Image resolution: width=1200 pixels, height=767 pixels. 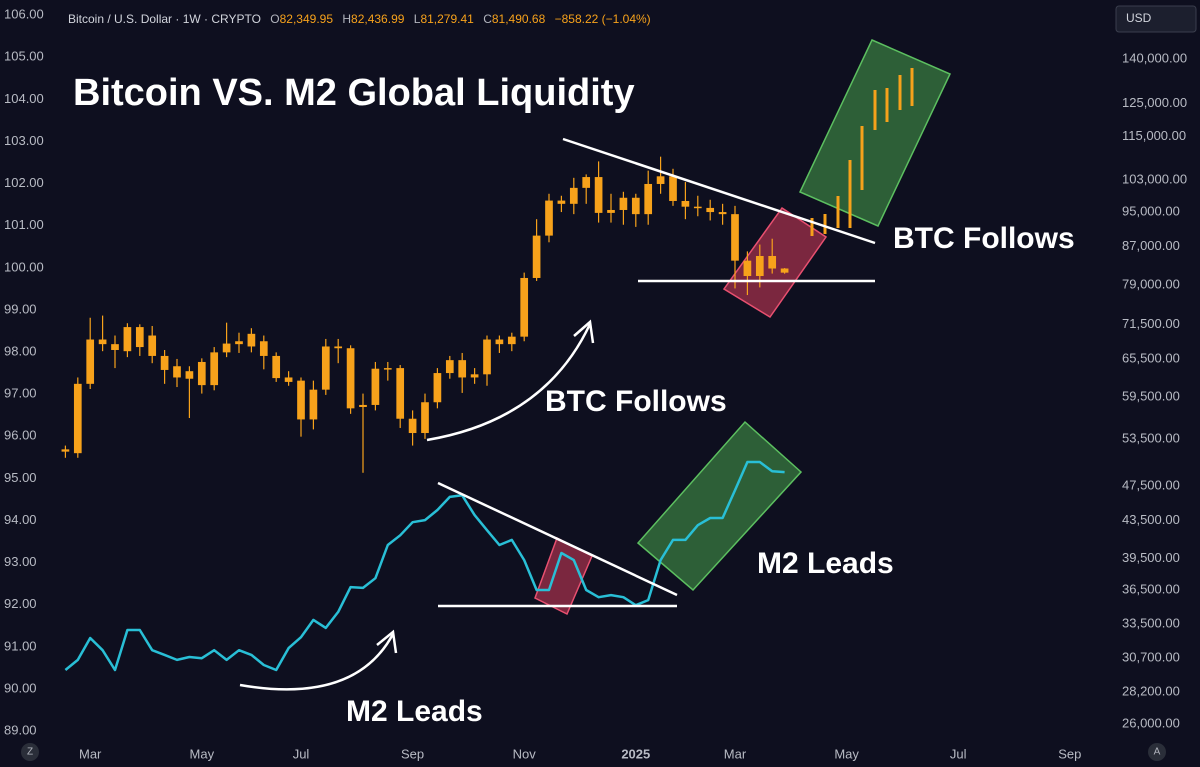 I want to click on trendline, so click(x=719, y=191).